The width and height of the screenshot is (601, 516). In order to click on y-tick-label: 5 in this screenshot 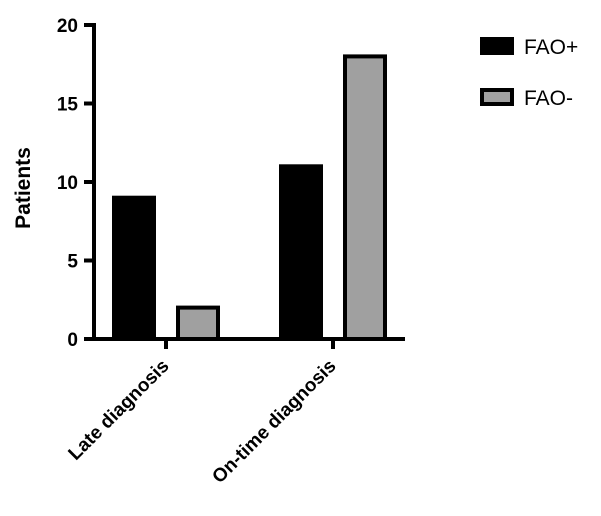, I will do `click(72, 262)`.